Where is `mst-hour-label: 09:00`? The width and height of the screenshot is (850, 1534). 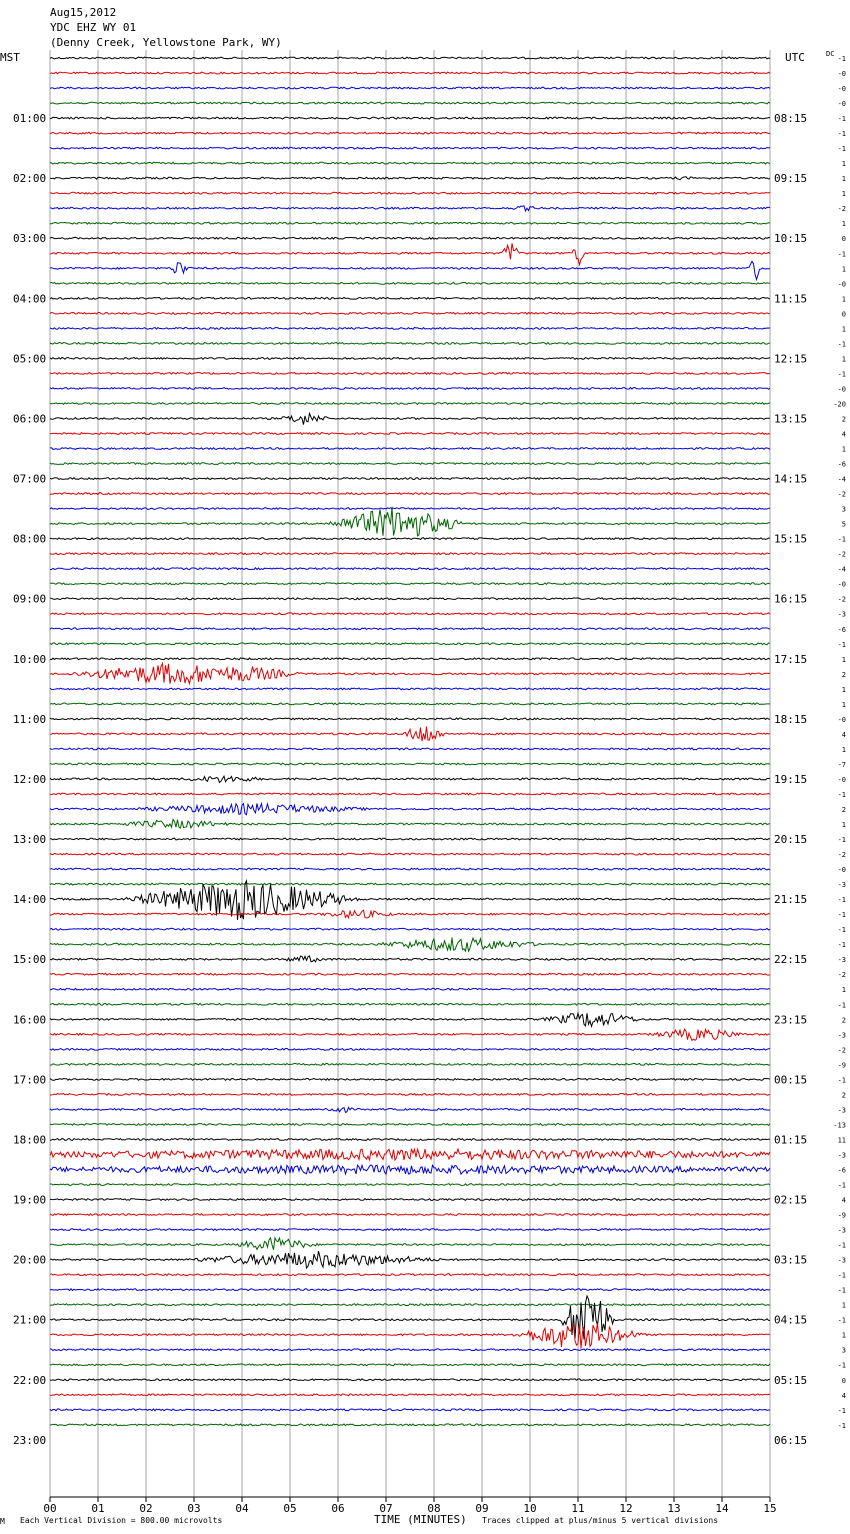
mst-hour-label: 09:00 is located at coordinates (29, 599).